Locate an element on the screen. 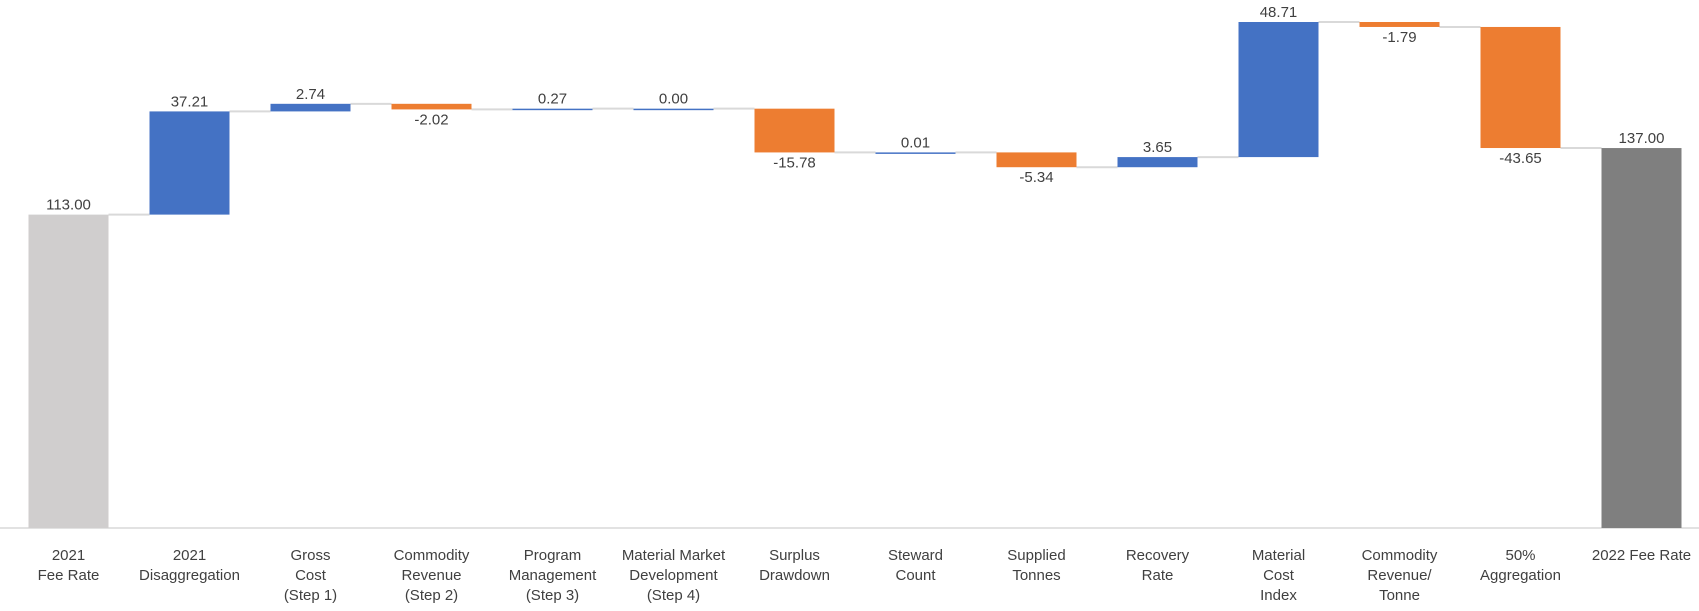 This screenshot has height=611, width=1699. x-tick-label: 2021 Disaggregation is located at coordinates (189, 565).